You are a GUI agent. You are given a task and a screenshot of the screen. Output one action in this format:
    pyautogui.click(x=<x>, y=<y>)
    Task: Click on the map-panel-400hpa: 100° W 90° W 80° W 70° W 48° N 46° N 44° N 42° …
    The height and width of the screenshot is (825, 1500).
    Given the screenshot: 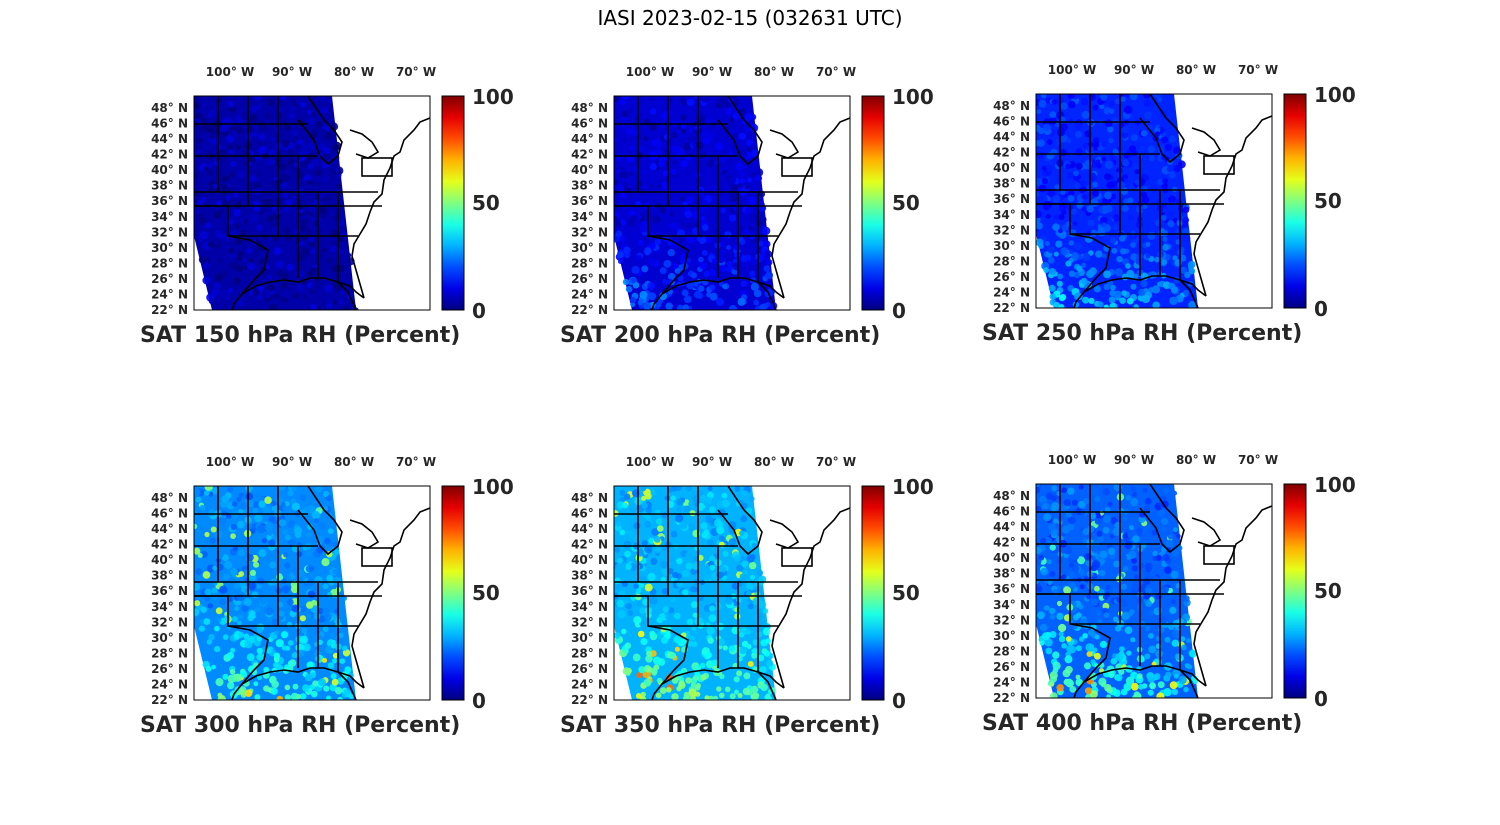 What is the action you would take?
    pyautogui.click(x=1170, y=598)
    